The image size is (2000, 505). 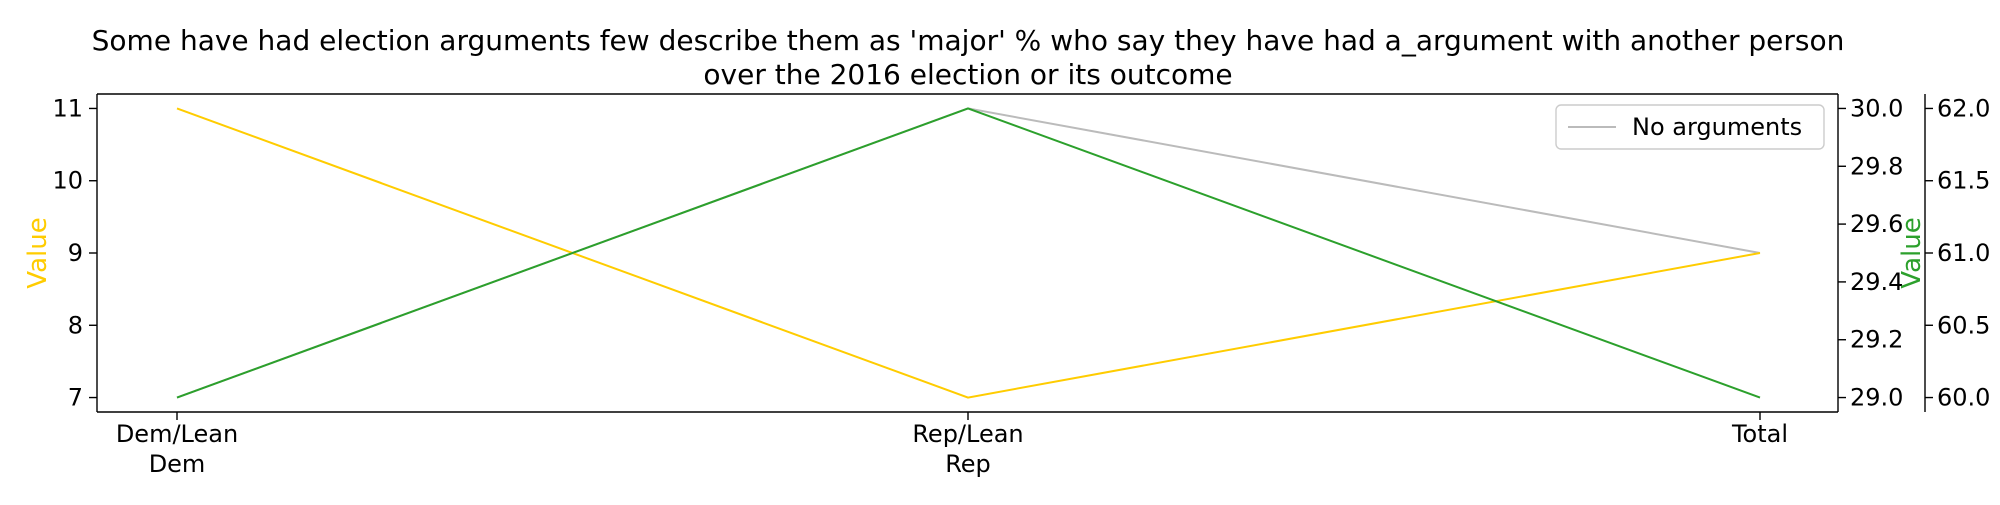 What do you see at coordinates (1963, 253) in the screenshot?
I see `second-right-y-tick-label: 61.0` at bounding box center [1963, 253].